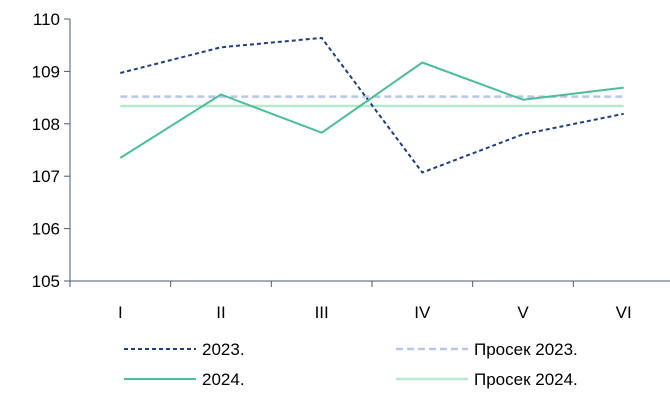 Image resolution: width=670 pixels, height=396 pixels. Describe the element at coordinates (120, 312) in the screenshot. I see `x-tick-label: I` at that location.